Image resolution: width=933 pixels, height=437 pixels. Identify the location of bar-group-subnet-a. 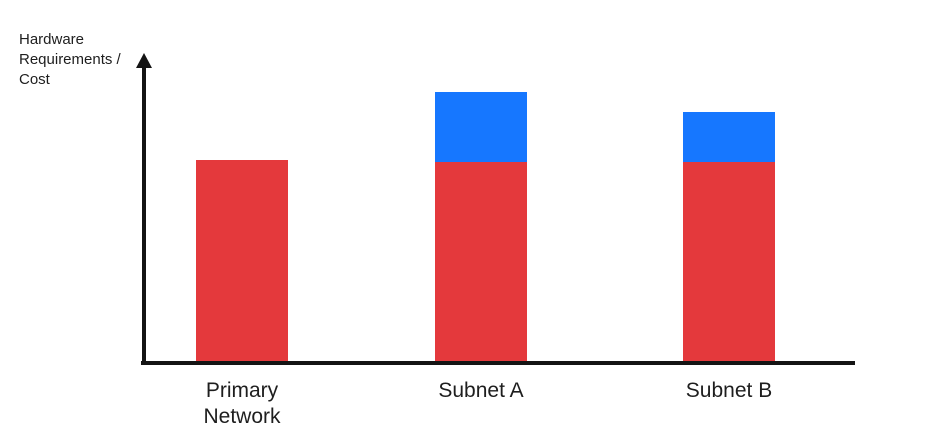
(481, 226).